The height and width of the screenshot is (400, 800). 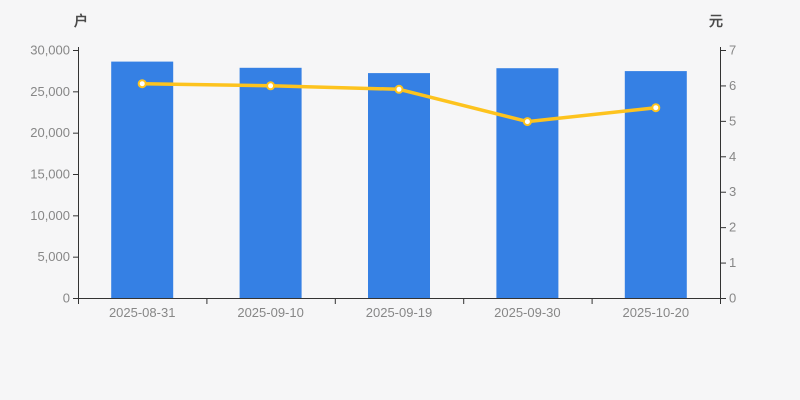 I want to click on x-tick-label: 2025-09-30, so click(x=527, y=312).